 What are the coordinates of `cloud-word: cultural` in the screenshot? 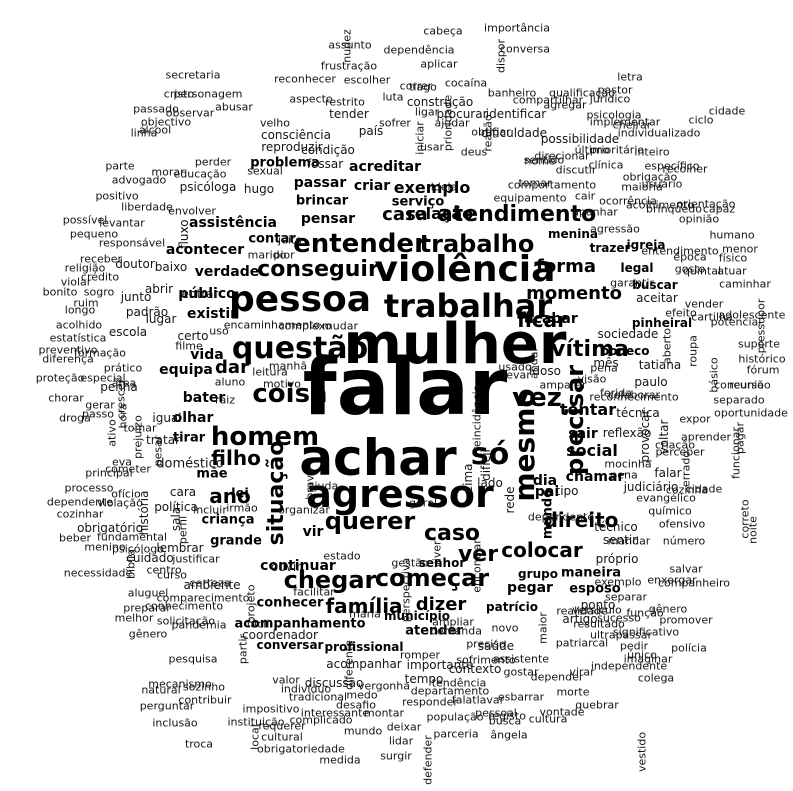 It's located at (282, 737).